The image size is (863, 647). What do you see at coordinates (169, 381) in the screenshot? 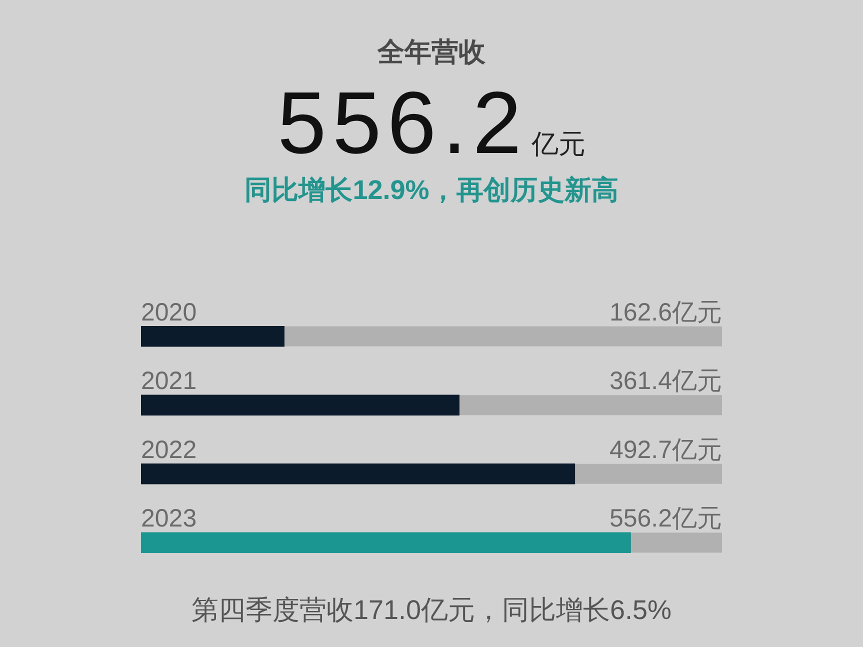
I see `y-tick-label: 2021` at bounding box center [169, 381].